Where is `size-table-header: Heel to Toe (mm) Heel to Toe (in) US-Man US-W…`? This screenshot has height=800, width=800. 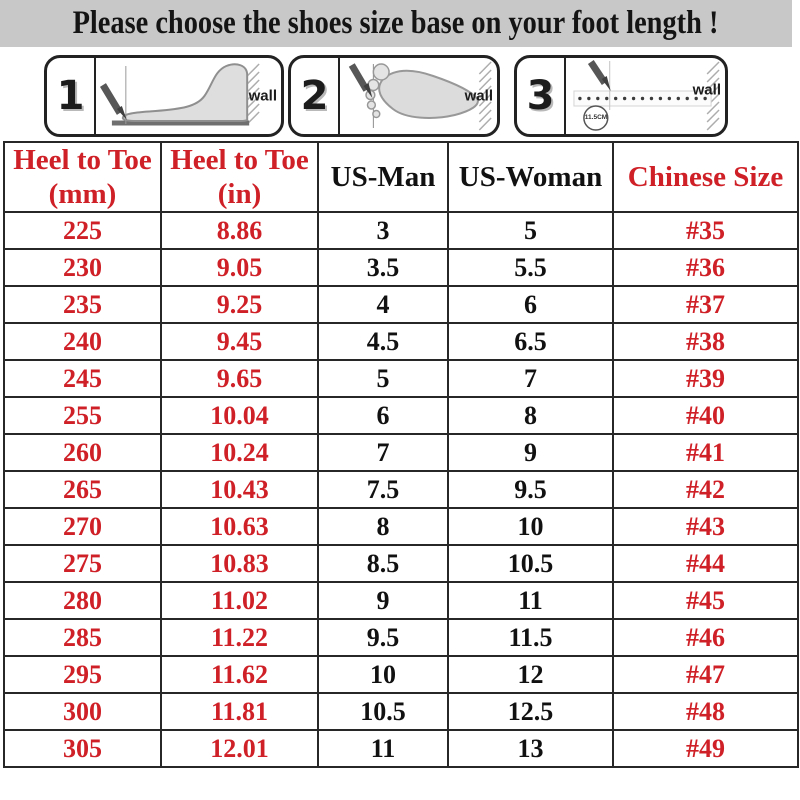 size-table-header: Heel to Toe (mm) Heel to Toe (in) US-Man US-W… is located at coordinates (401, 177).